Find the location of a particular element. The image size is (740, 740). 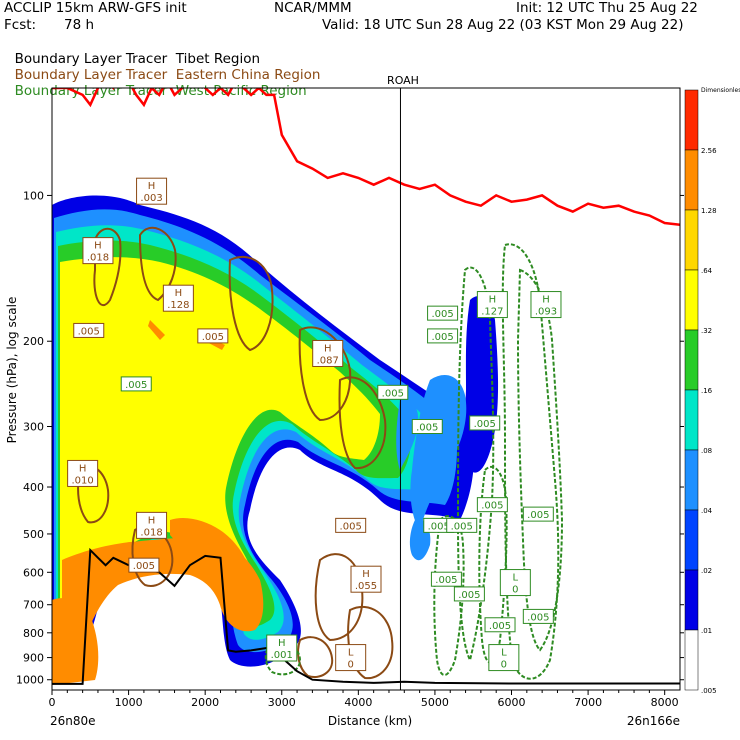

x-tick-label: 2000 is located at coordinates (205, 702).